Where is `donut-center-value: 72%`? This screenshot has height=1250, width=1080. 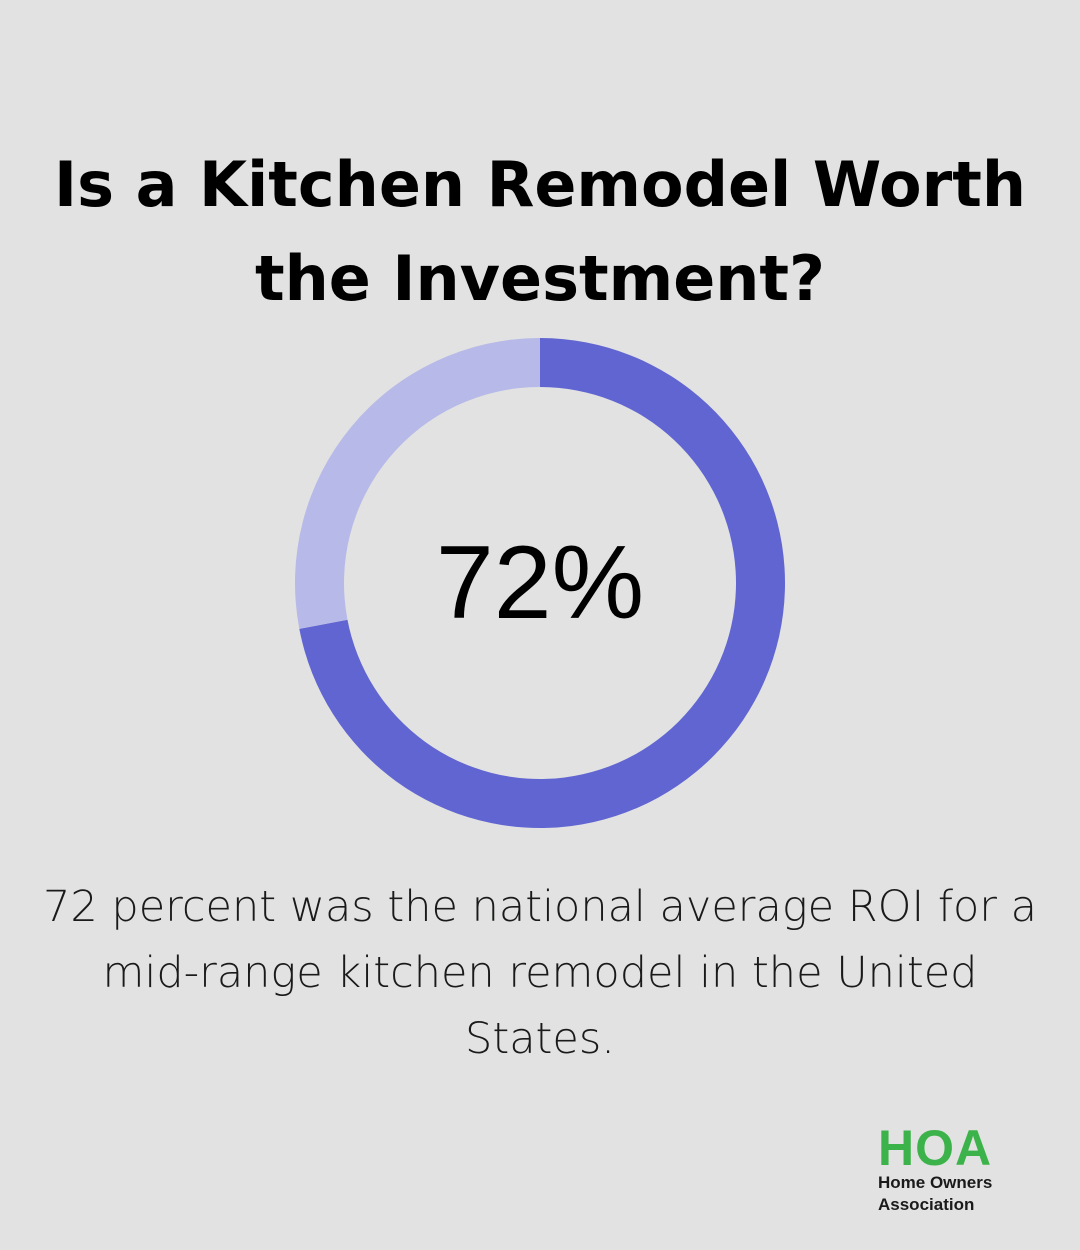 donut-center-value: 72% is located at coordinates (540, 583).